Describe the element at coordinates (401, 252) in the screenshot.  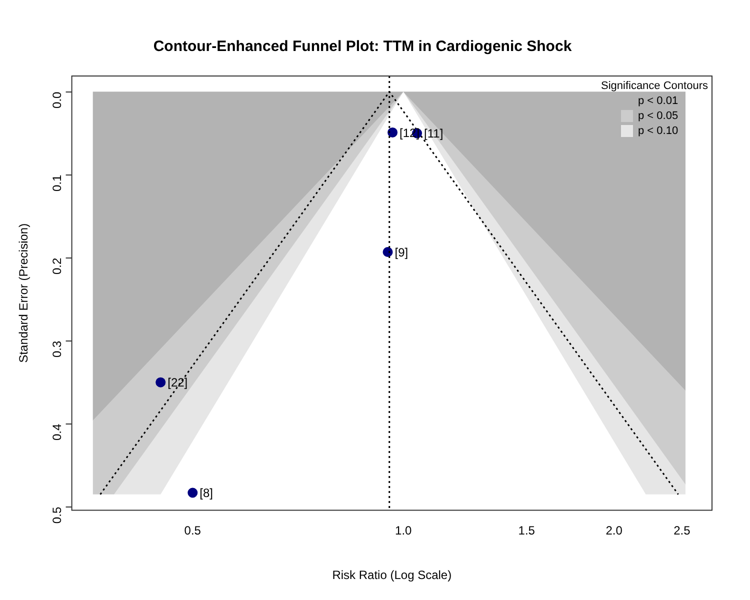
I see `annotation: [9]` at that location.